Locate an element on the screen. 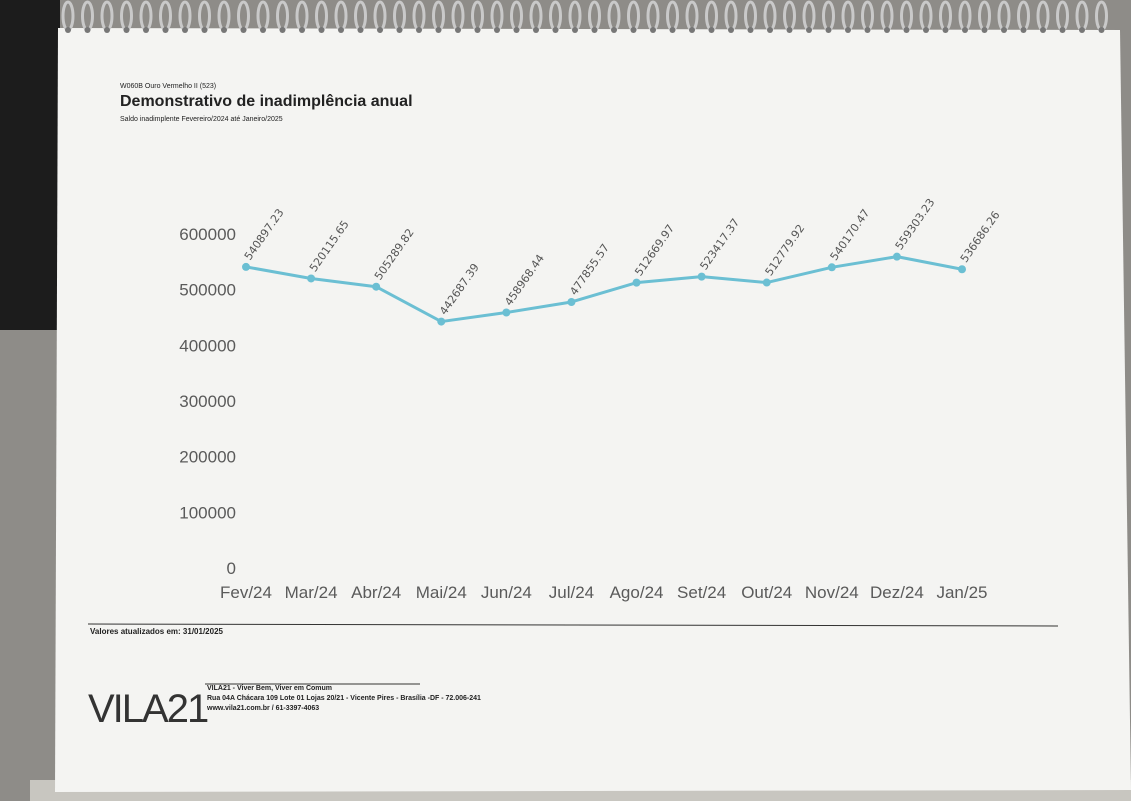  header-code: W060B Ouro Vermelho II (523) is located at coordinates (168, 86).